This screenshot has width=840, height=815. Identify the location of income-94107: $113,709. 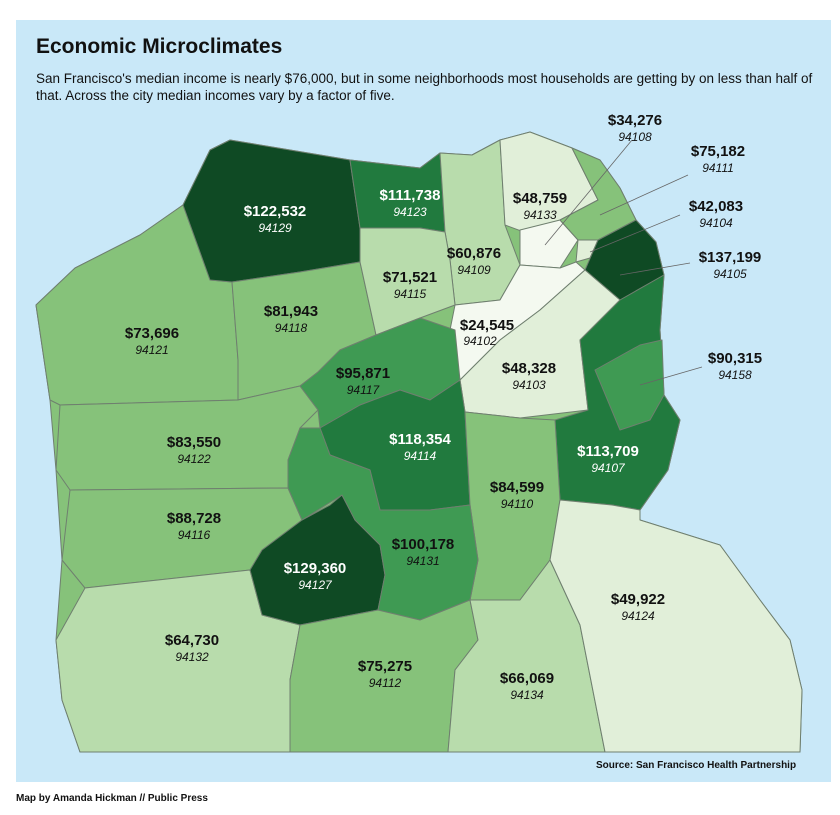
(608, 451).